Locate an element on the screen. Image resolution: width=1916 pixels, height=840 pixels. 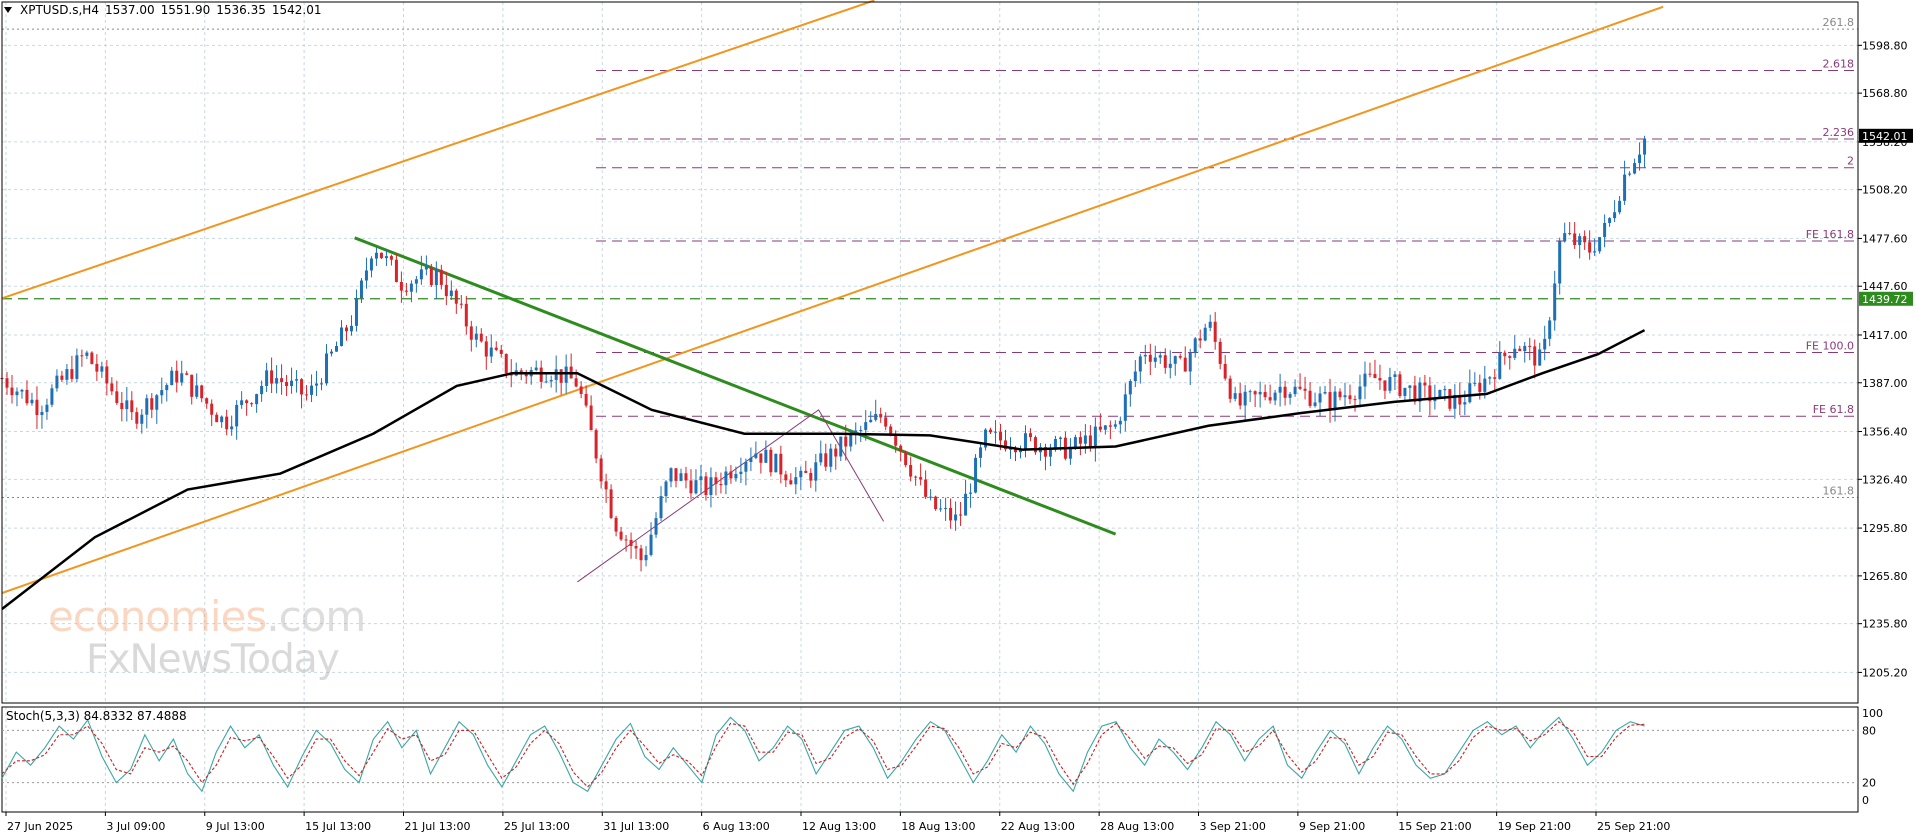
price-tick-label: 1417.00 is located at coordinates (1885, 335).